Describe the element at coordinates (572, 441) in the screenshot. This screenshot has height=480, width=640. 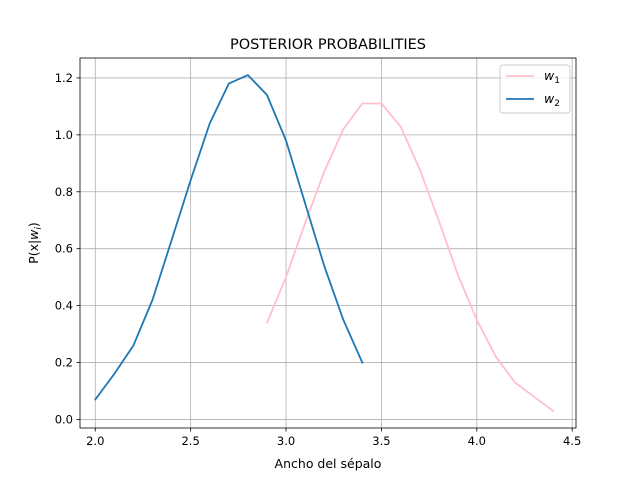
I see `x-tick-label: 4.5` at that location.